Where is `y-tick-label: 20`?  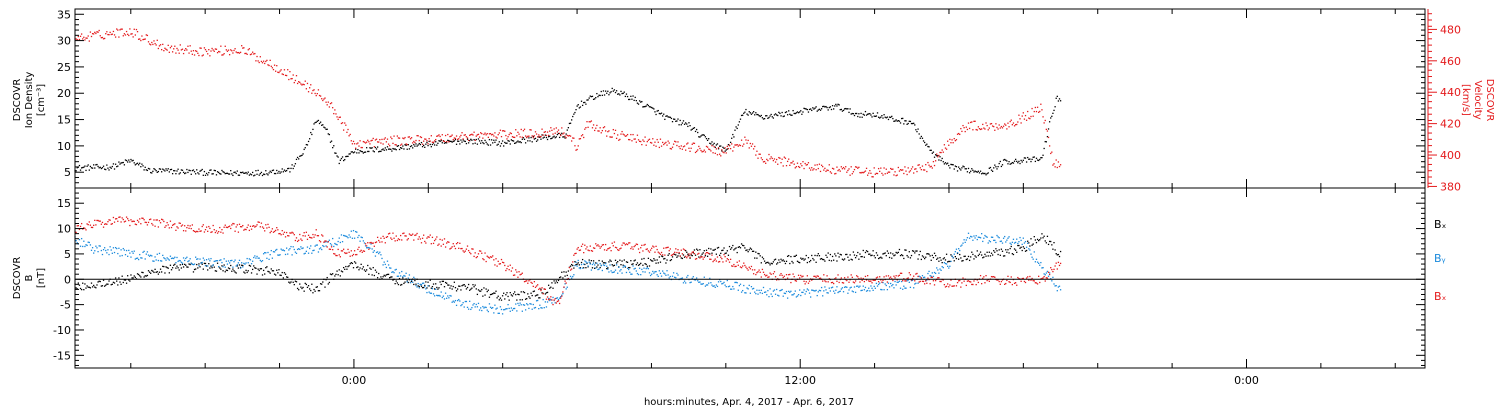
y-tick-label: 20 is located at coordinates (64, 93).